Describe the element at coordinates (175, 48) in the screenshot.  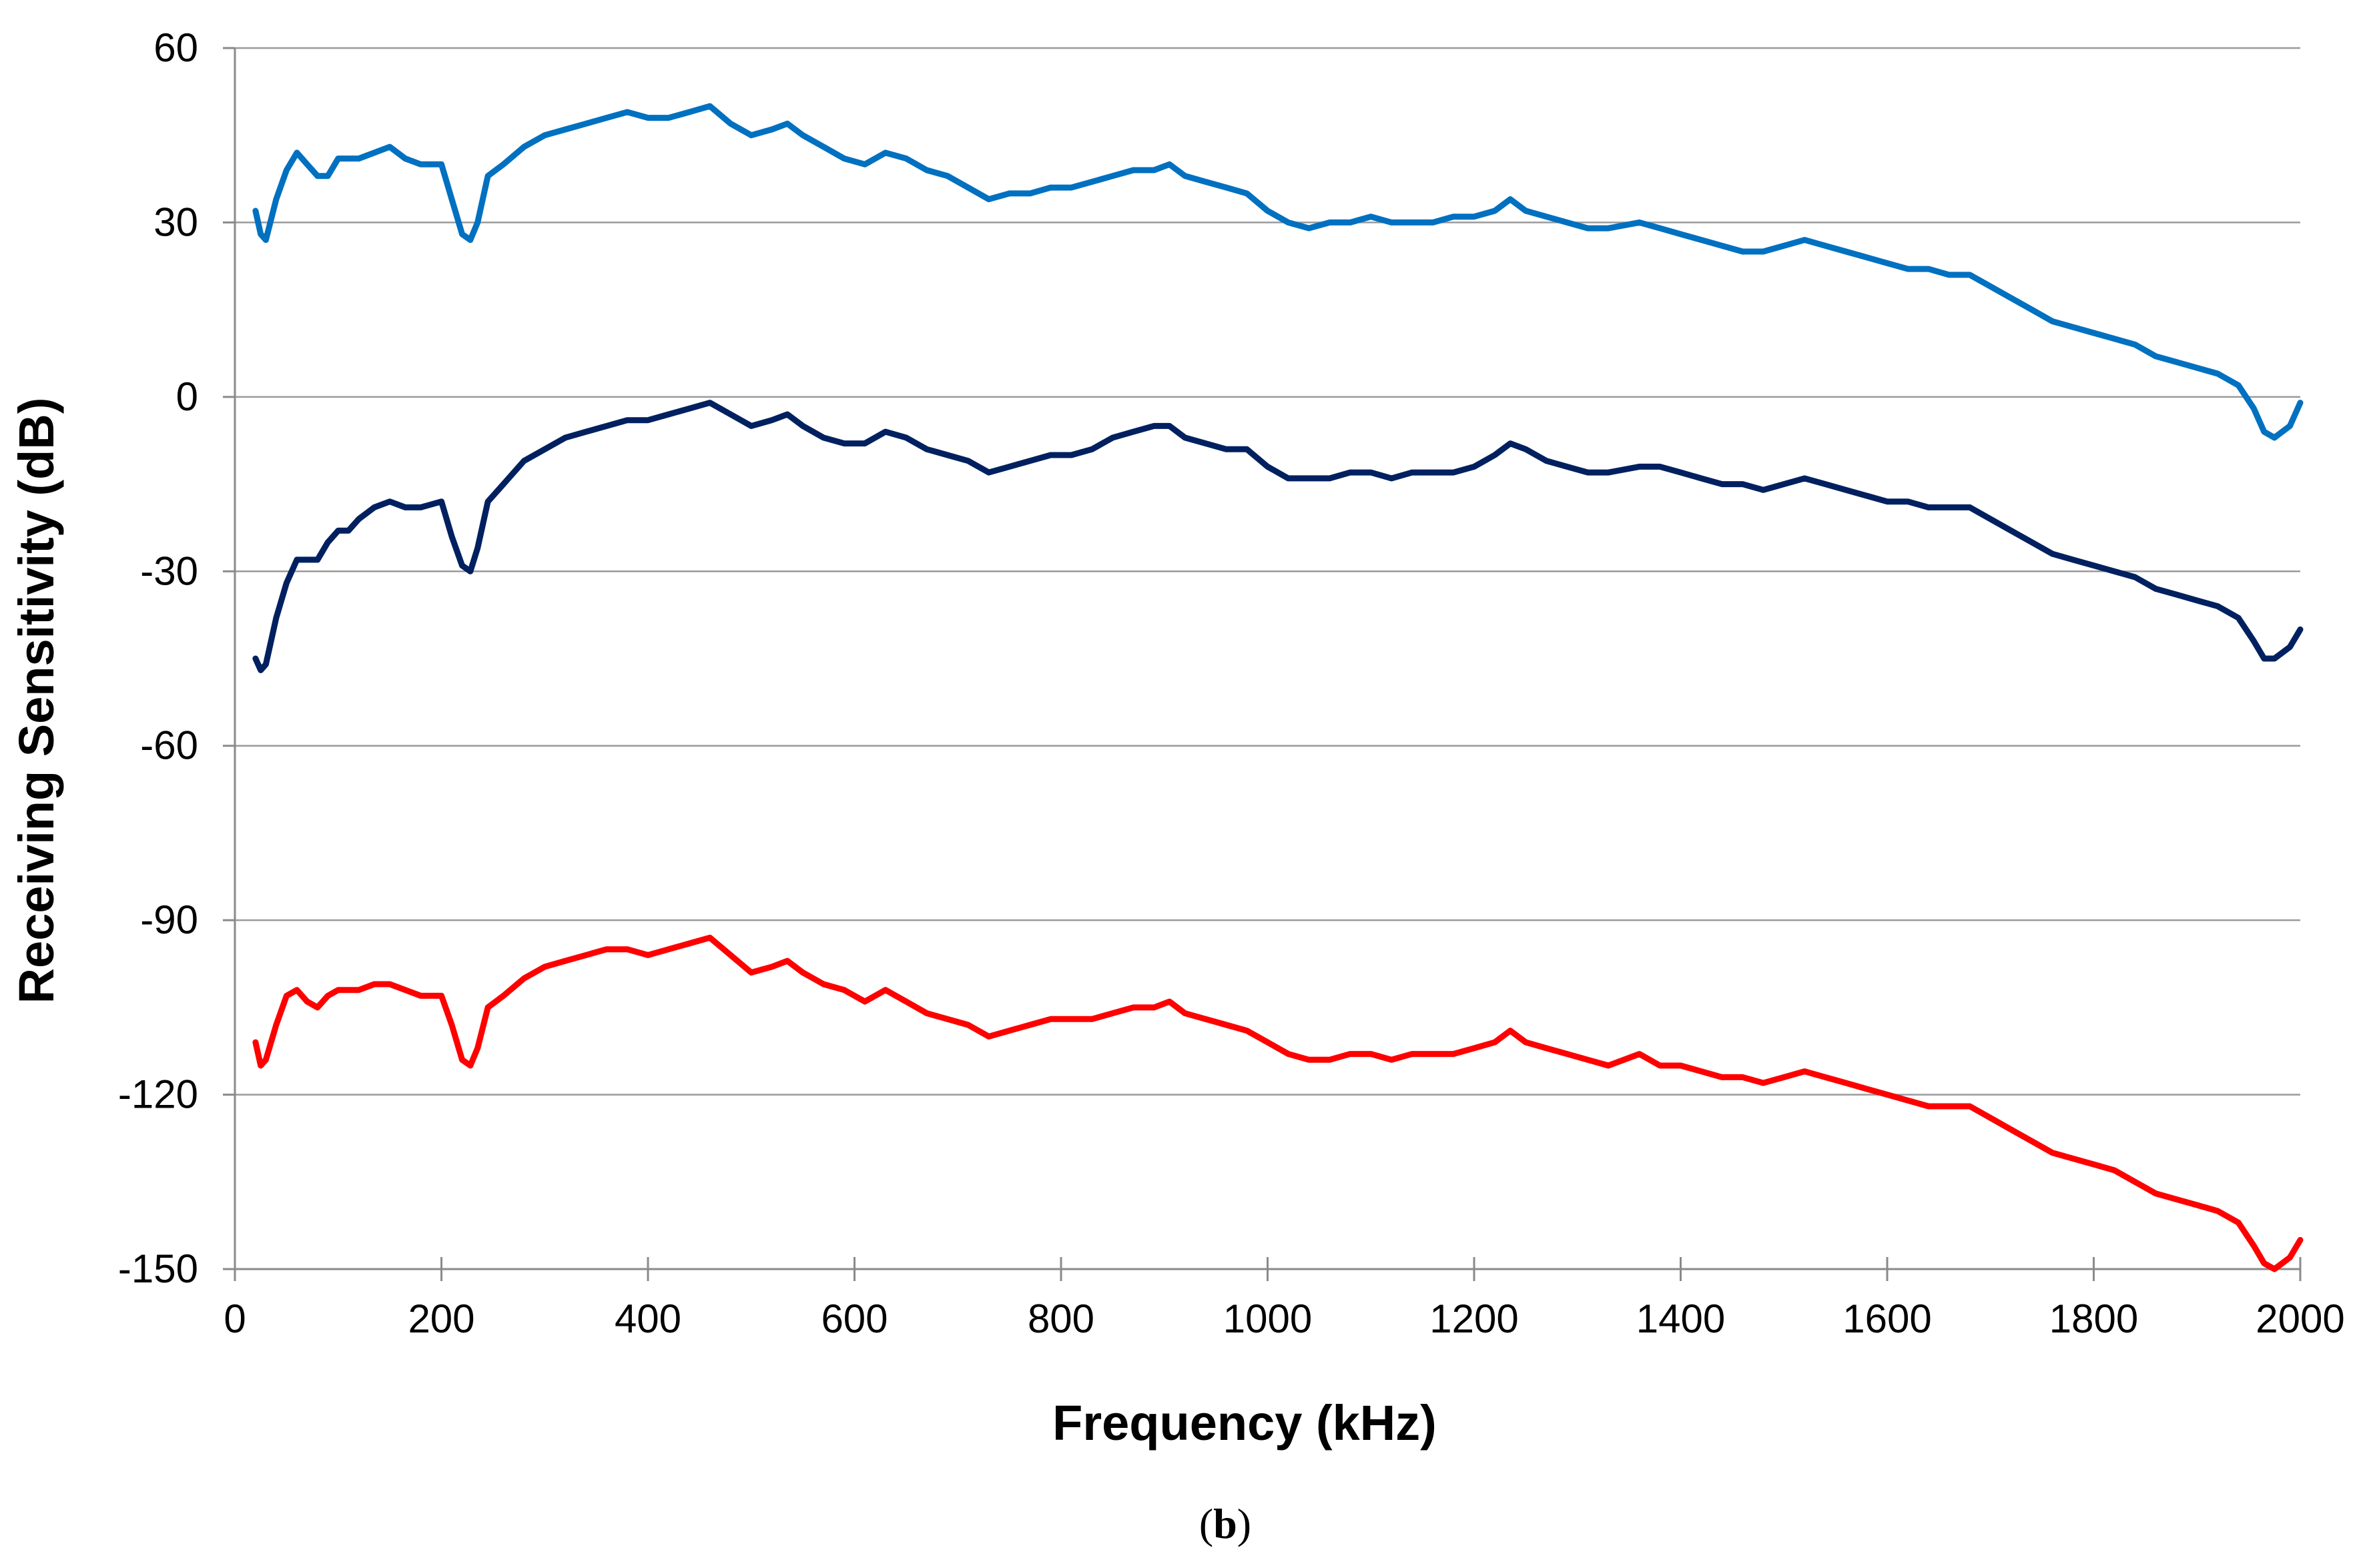
I see `y-tick-label: 60` at that location.